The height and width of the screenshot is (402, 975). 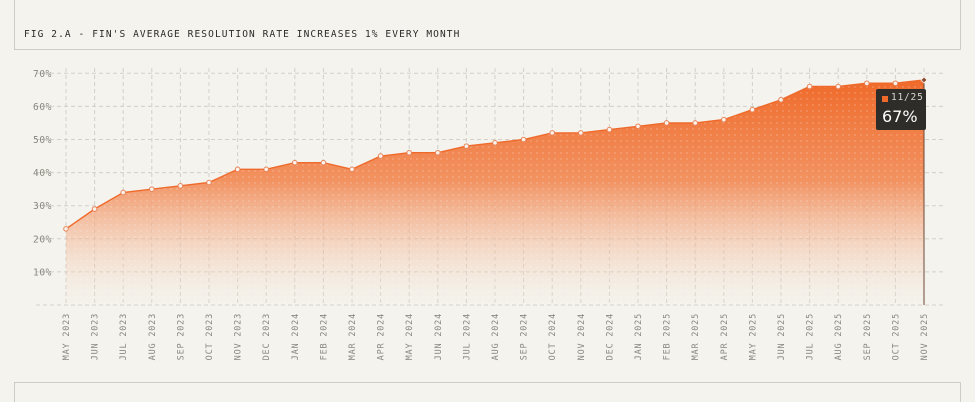 I want to click on x-tick-label-11: APR 2024, so click(x=382, y=336).